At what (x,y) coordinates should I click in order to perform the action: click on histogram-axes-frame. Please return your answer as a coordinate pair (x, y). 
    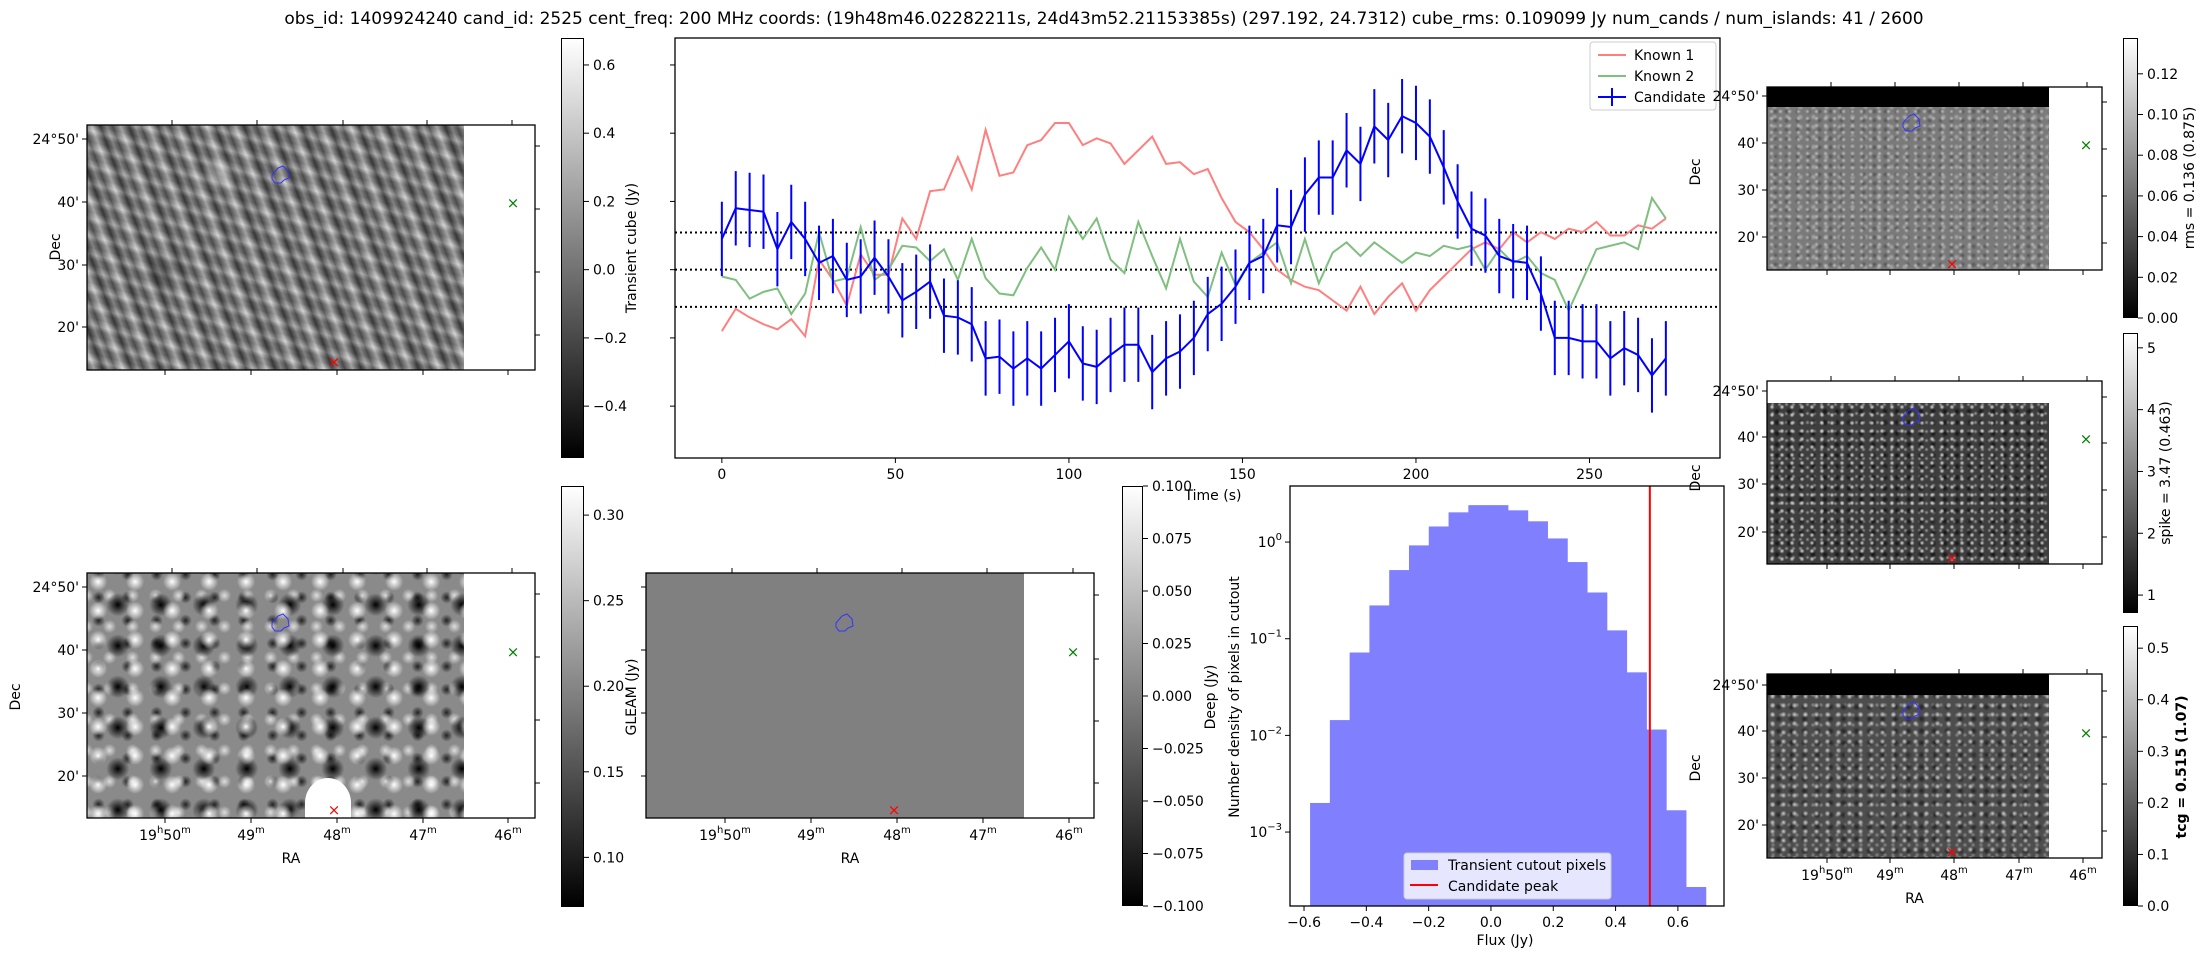
    Looking at the image, I should click on (1507, 696).